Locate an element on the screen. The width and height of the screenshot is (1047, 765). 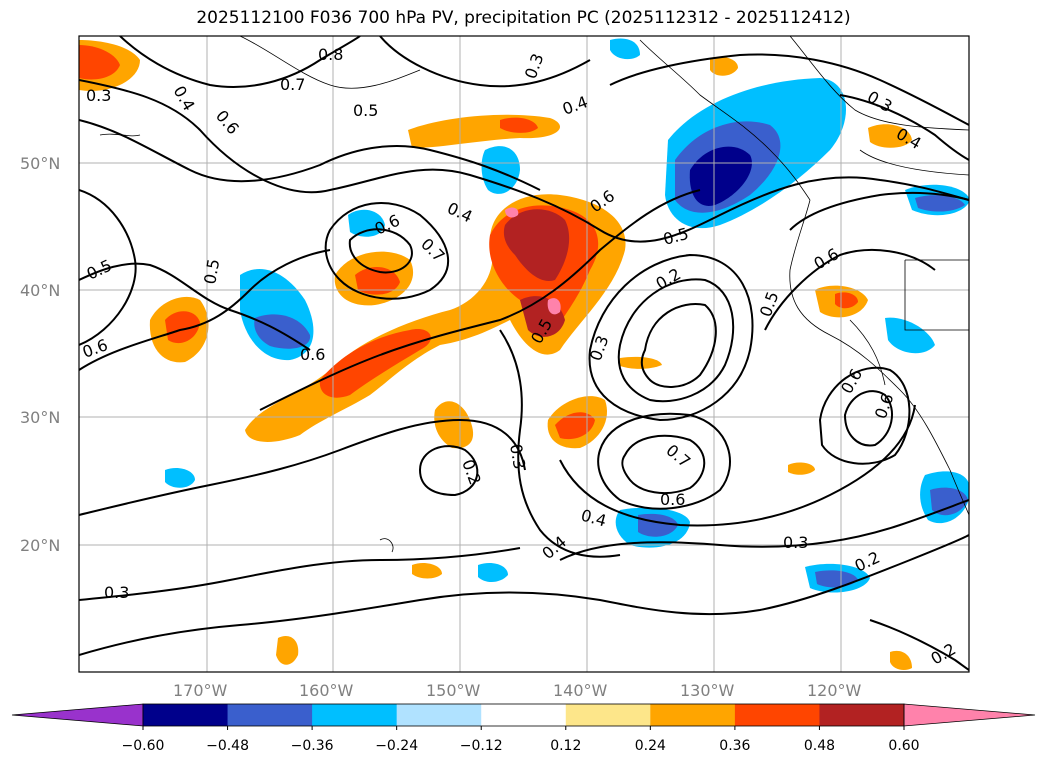
lon-label: 120°W is located at coordinates (834, 690).